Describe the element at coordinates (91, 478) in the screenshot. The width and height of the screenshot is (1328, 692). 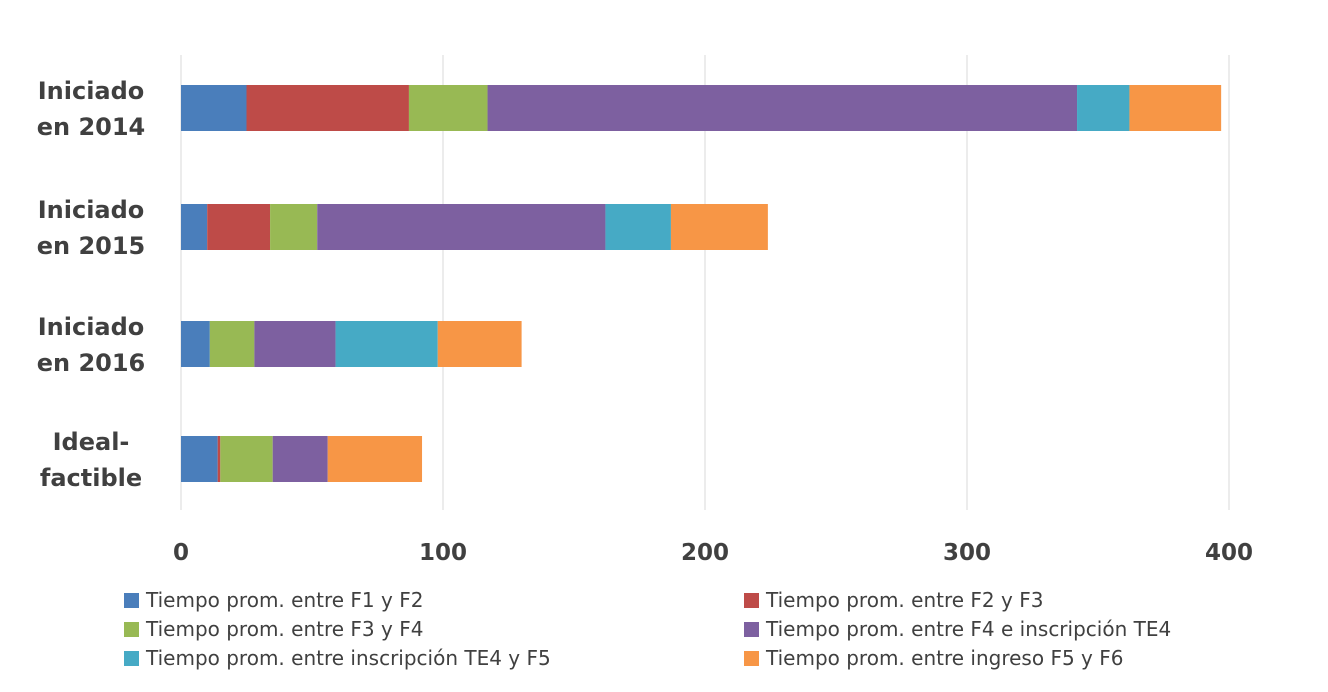
I see `category-label-line: factible` at that location.